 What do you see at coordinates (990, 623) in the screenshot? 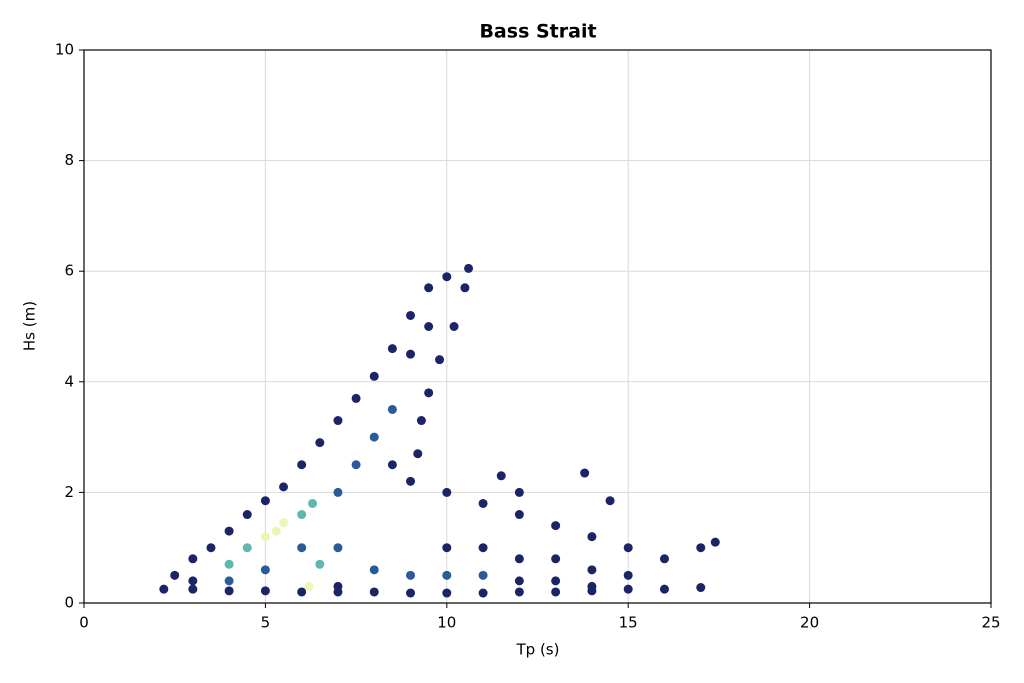
I see `x-tick-label: 25` at bounding box center [990, 623].